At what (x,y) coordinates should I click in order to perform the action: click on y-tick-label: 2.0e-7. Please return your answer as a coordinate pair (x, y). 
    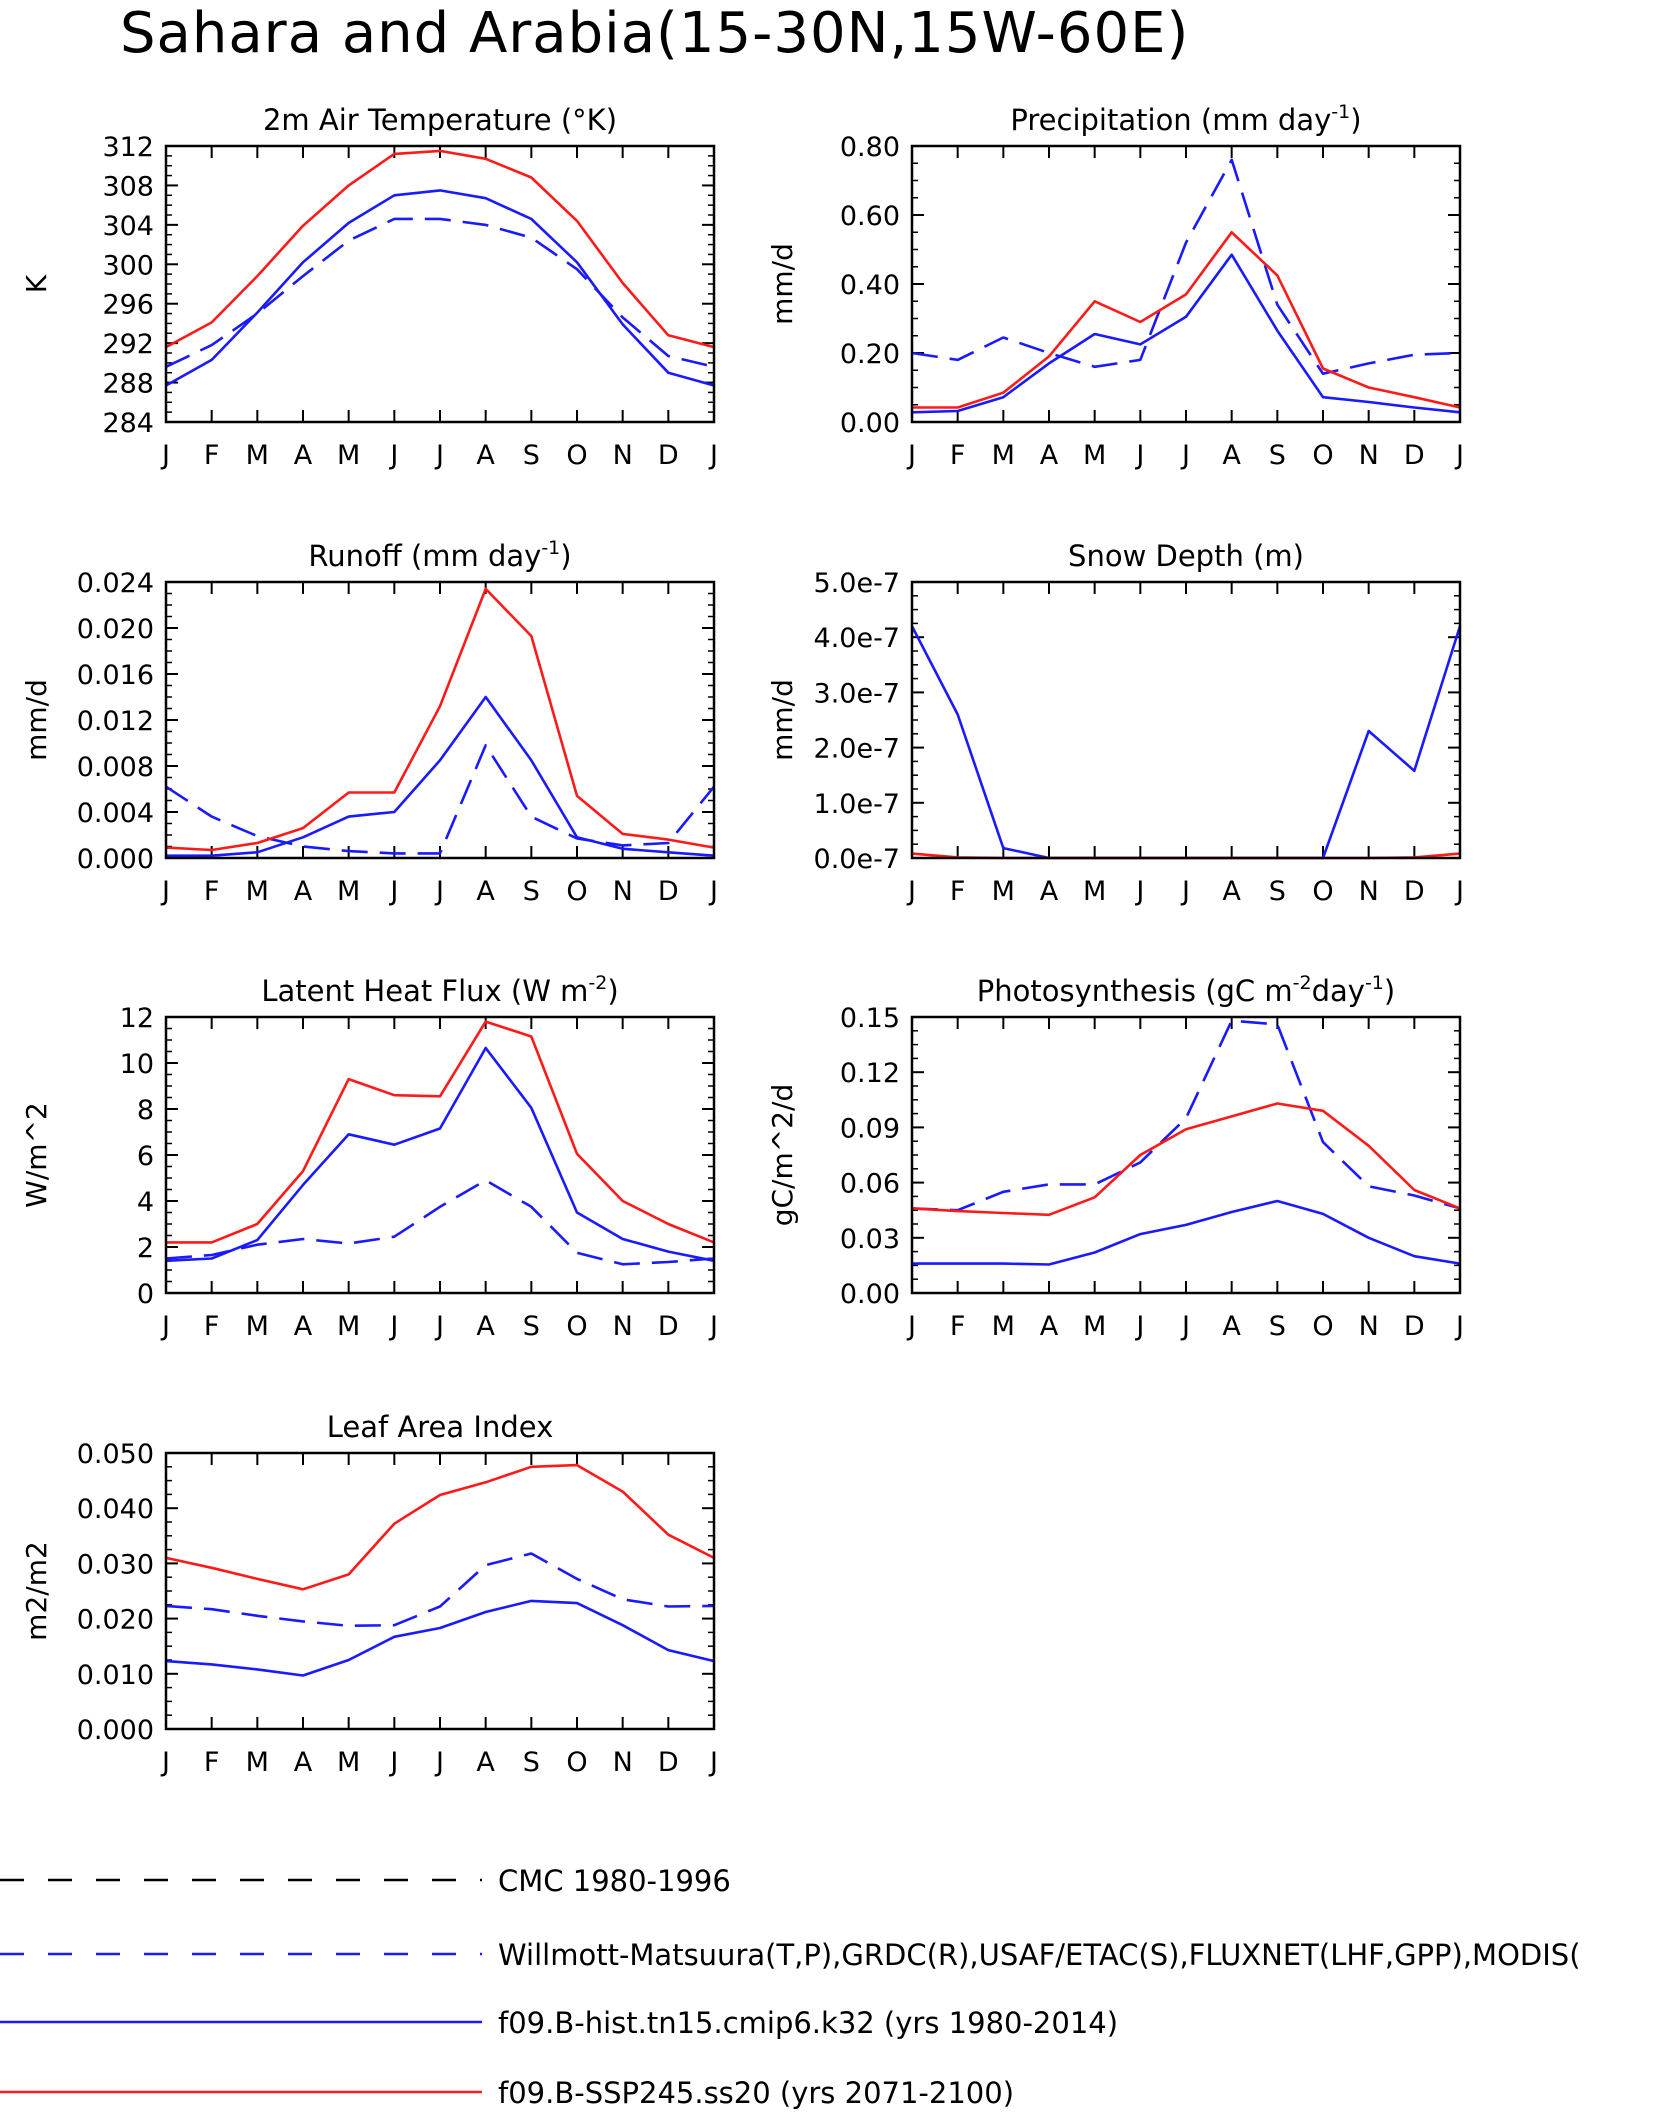
    Looking at the image, I should click on (857, 749).